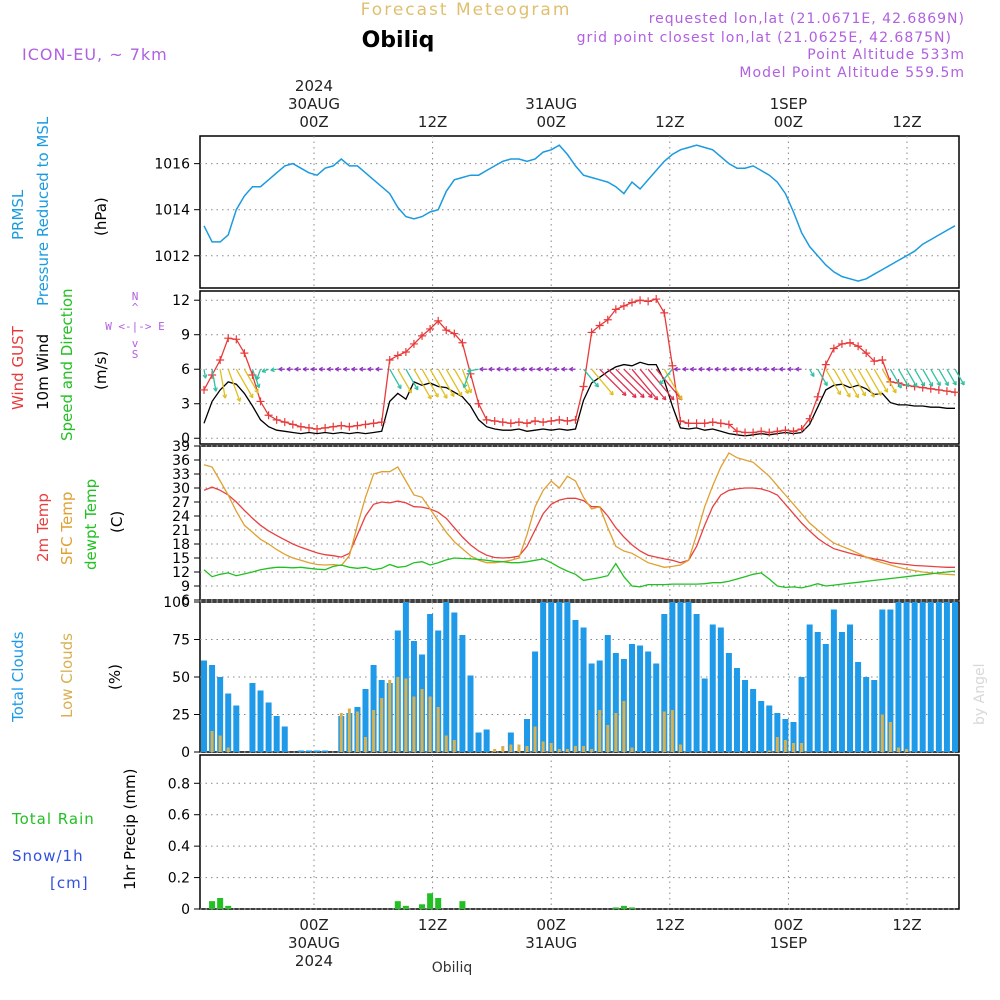 The image size is (1000, 1000). Describe the element at coordinates (561, 678) in the screenshot. I see `clouds-panel: 0 25 50 75 100` at that location.